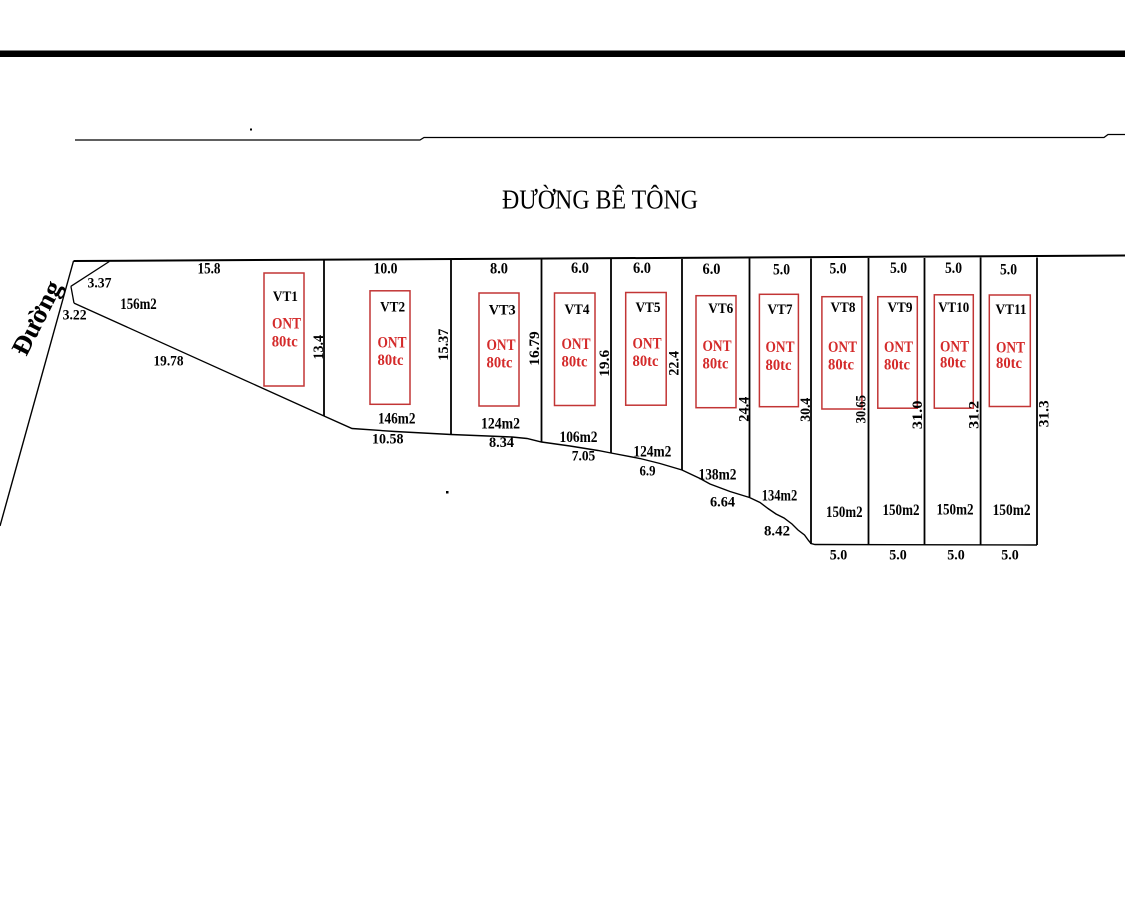 The image size is (1125, 914). I want to click on svg-text: VT6, so click(720, 309).